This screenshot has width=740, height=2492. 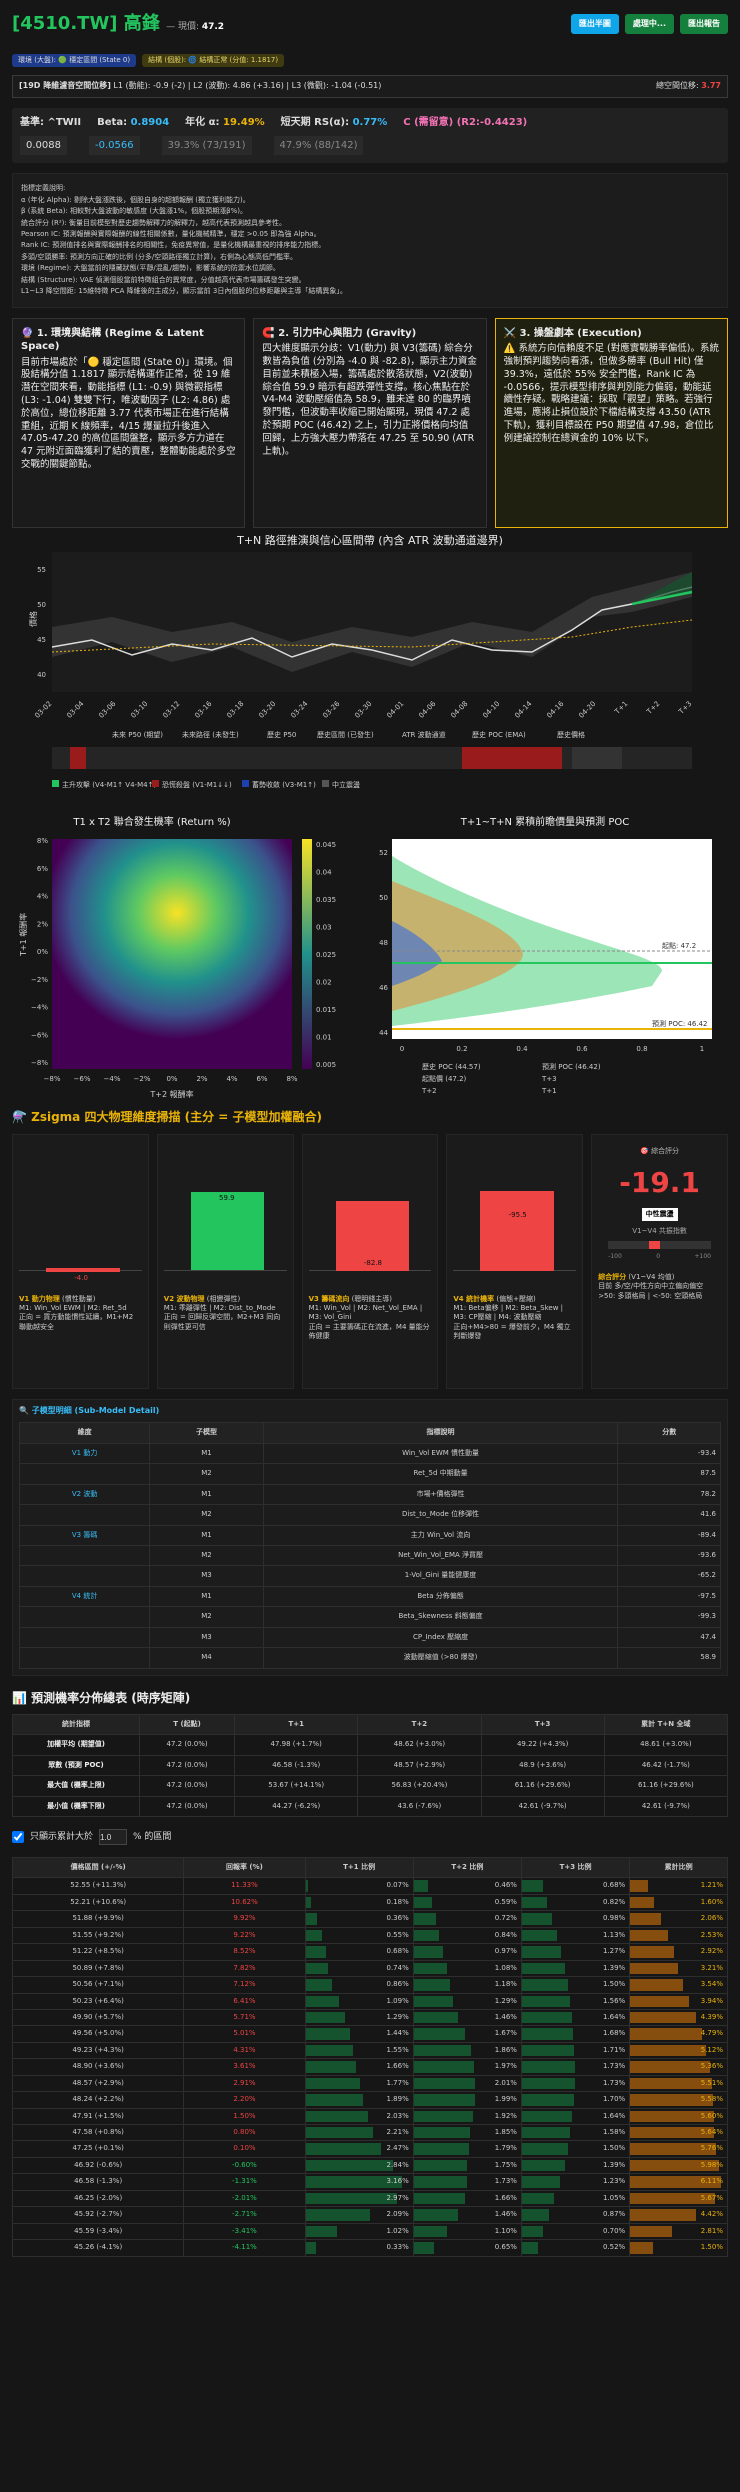 What do you see at coordinates (614, 2247) in the screenshot?
I see `cell-value: 0.52%` at bounding box center [614, 2247].